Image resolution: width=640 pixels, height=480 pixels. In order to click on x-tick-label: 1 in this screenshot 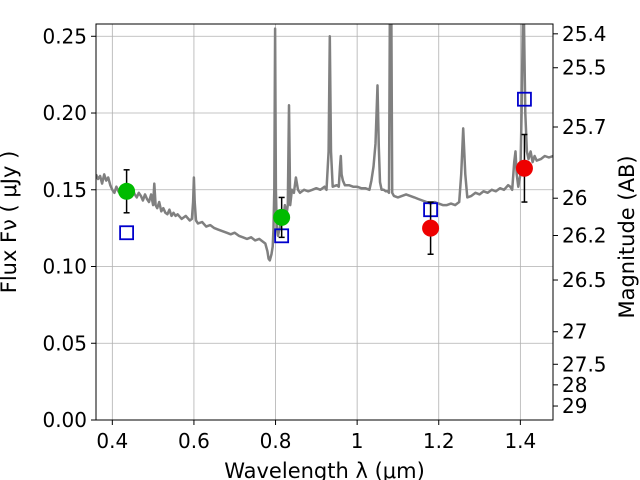, I will do `click(357, 441)`.